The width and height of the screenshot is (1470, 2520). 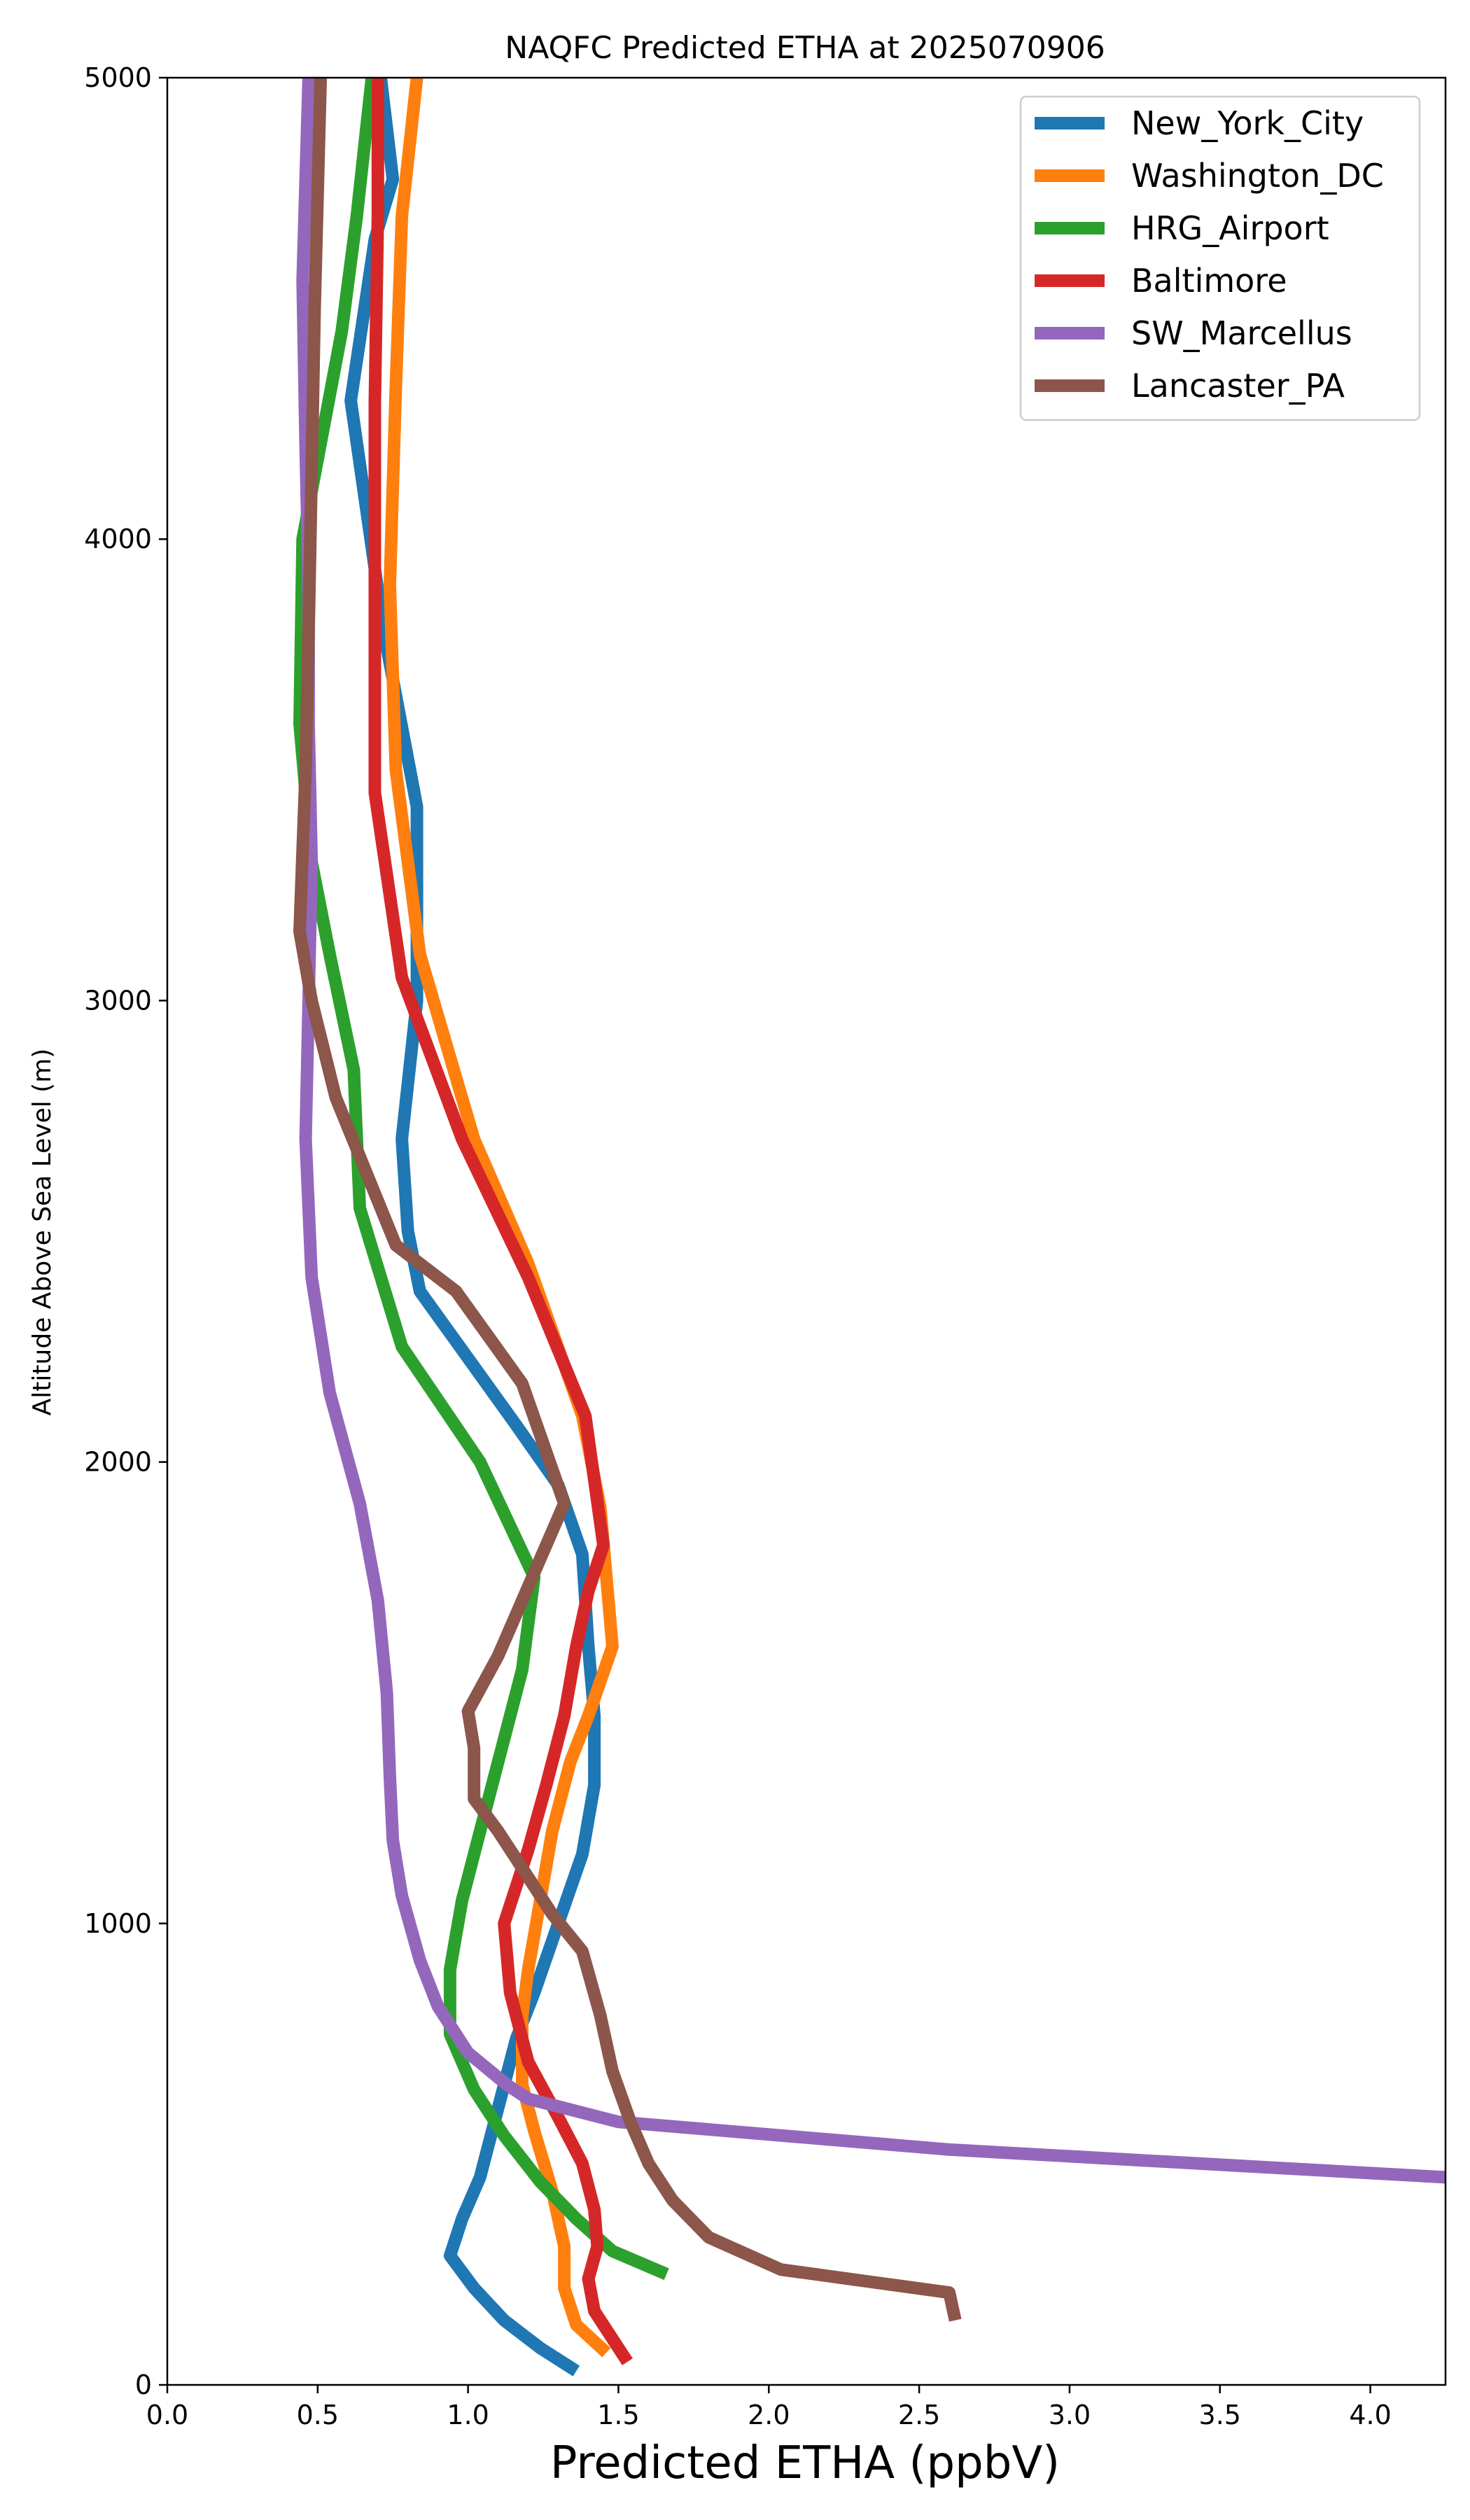 What do you see at coordinates (618, 2415) in the screenshot?
I see `x-tick-label: 1.5` at bounding box center [618, 2415].